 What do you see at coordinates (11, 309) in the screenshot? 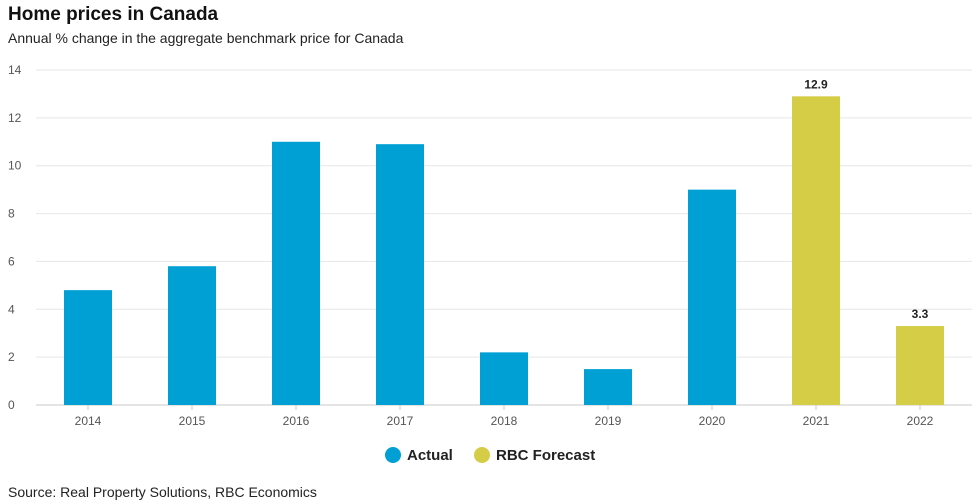
I see `y-tick-label: 4` at bounding box center [11, 309].